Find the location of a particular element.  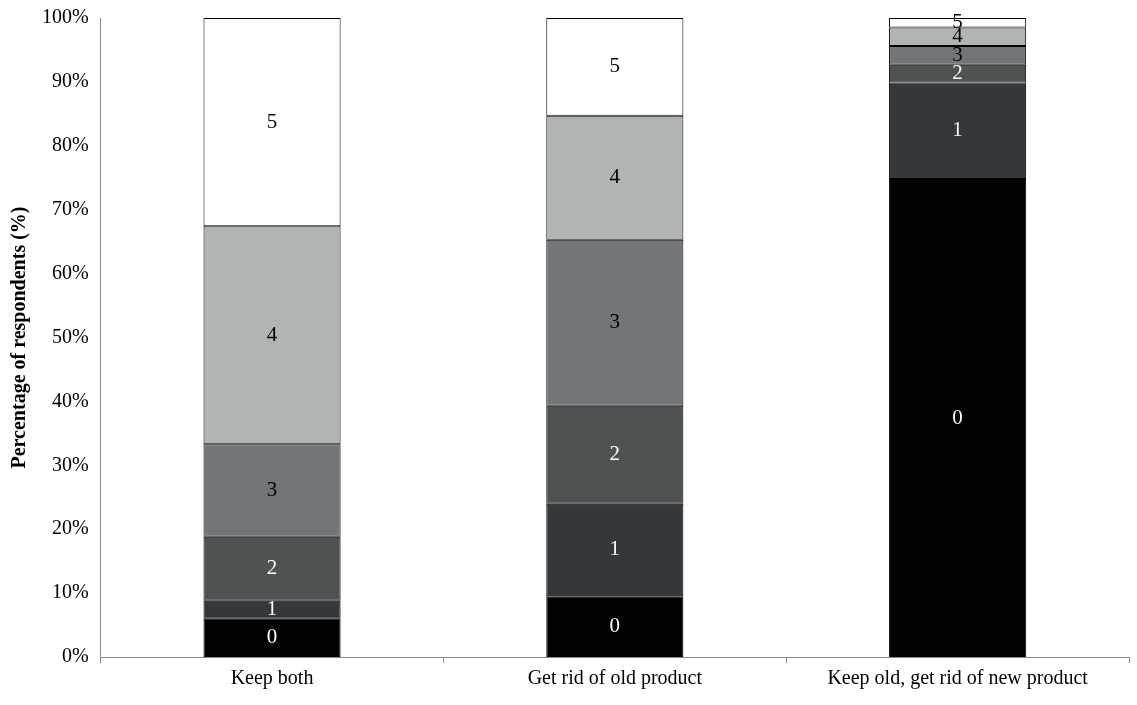

x-tick-label: Get rid of old product is located at coordinates (615, 678).